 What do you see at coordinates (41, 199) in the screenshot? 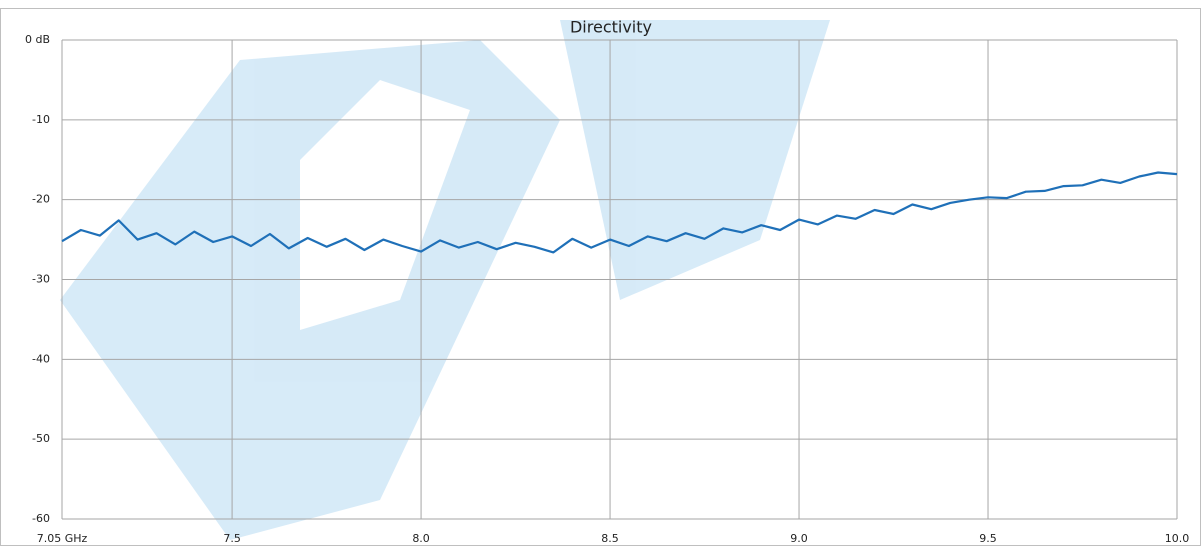
I see `y-tick-label: -20` at bounding box center [41, 199].